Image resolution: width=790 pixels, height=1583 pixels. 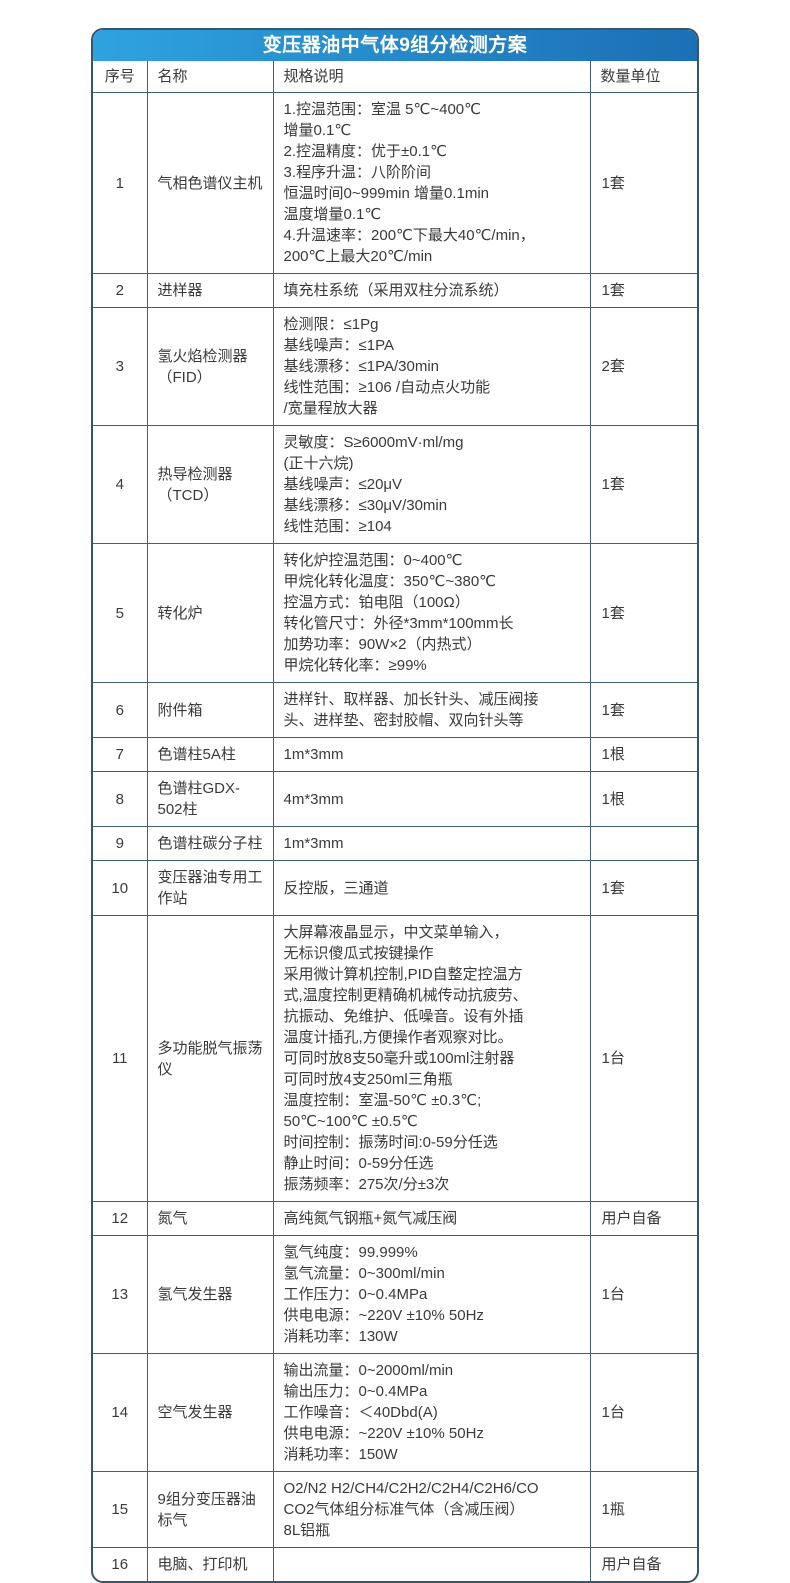 What do you see at coordinates (210, 1058) in the screenshot?
I see `item-name-cell: 多功能脱气振荡仪` at bounding box center [210, 1058].